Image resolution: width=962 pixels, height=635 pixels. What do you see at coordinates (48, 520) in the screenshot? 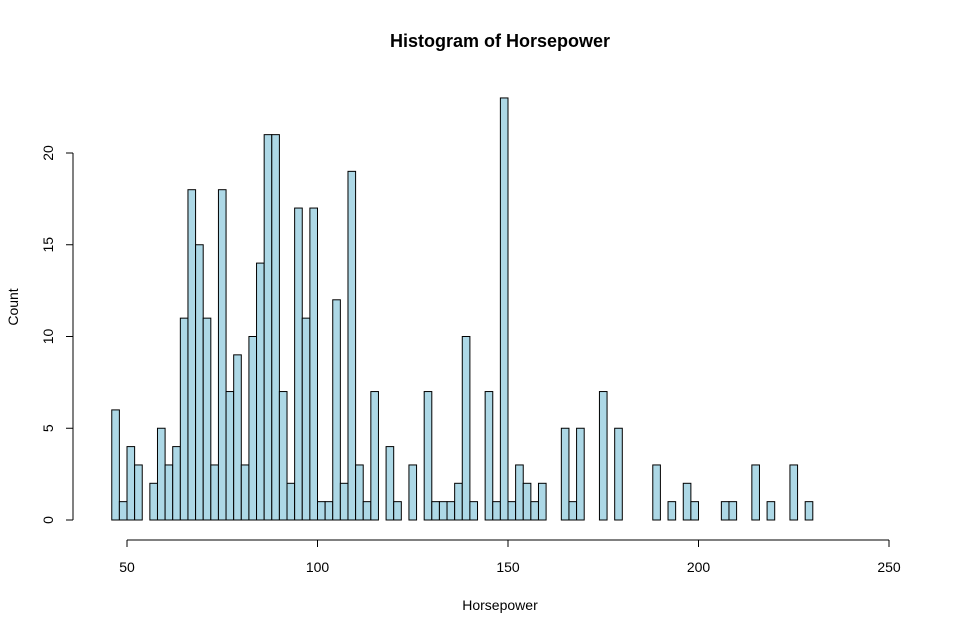
I see `y-tick-label: 0` at bounding box center [48, 520].